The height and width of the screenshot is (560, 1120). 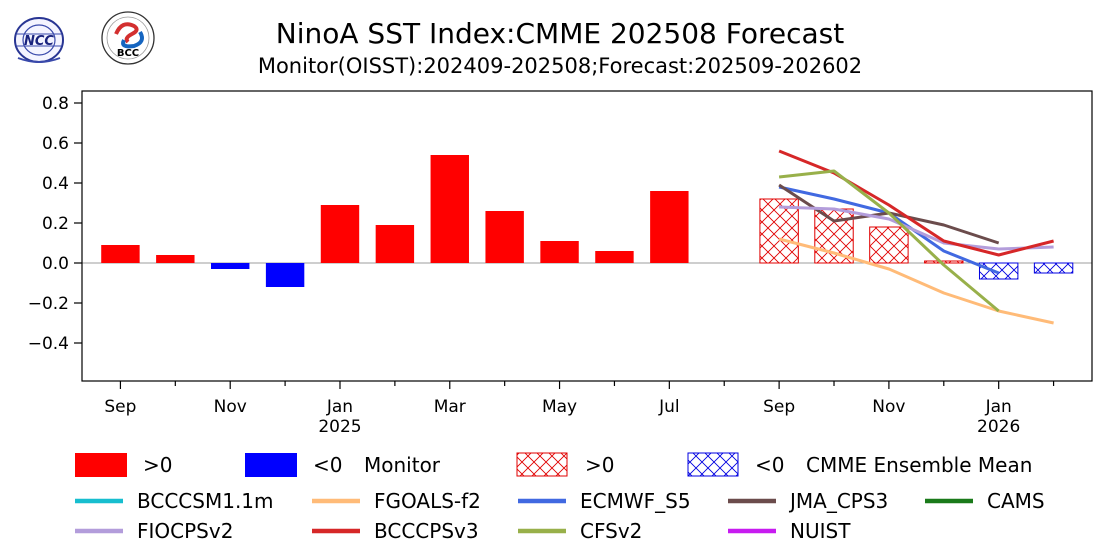 I want to click on legend-mean-neg-swatch, so click(x=713, y=464).